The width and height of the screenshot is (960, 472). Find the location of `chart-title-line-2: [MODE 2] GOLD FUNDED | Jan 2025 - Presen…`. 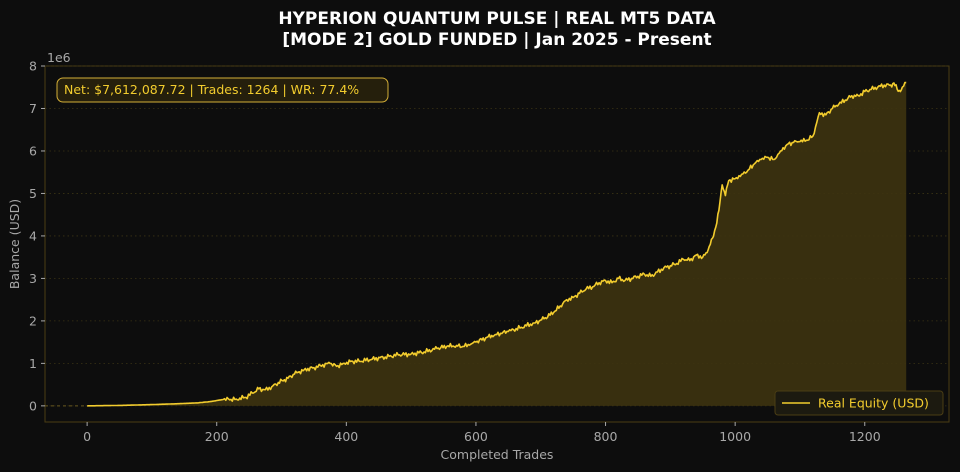

chart-title-line-2: [MODE 2] GOLD FUNDED | Jan 2025 - Presen… is located at coordinates (496, 40).